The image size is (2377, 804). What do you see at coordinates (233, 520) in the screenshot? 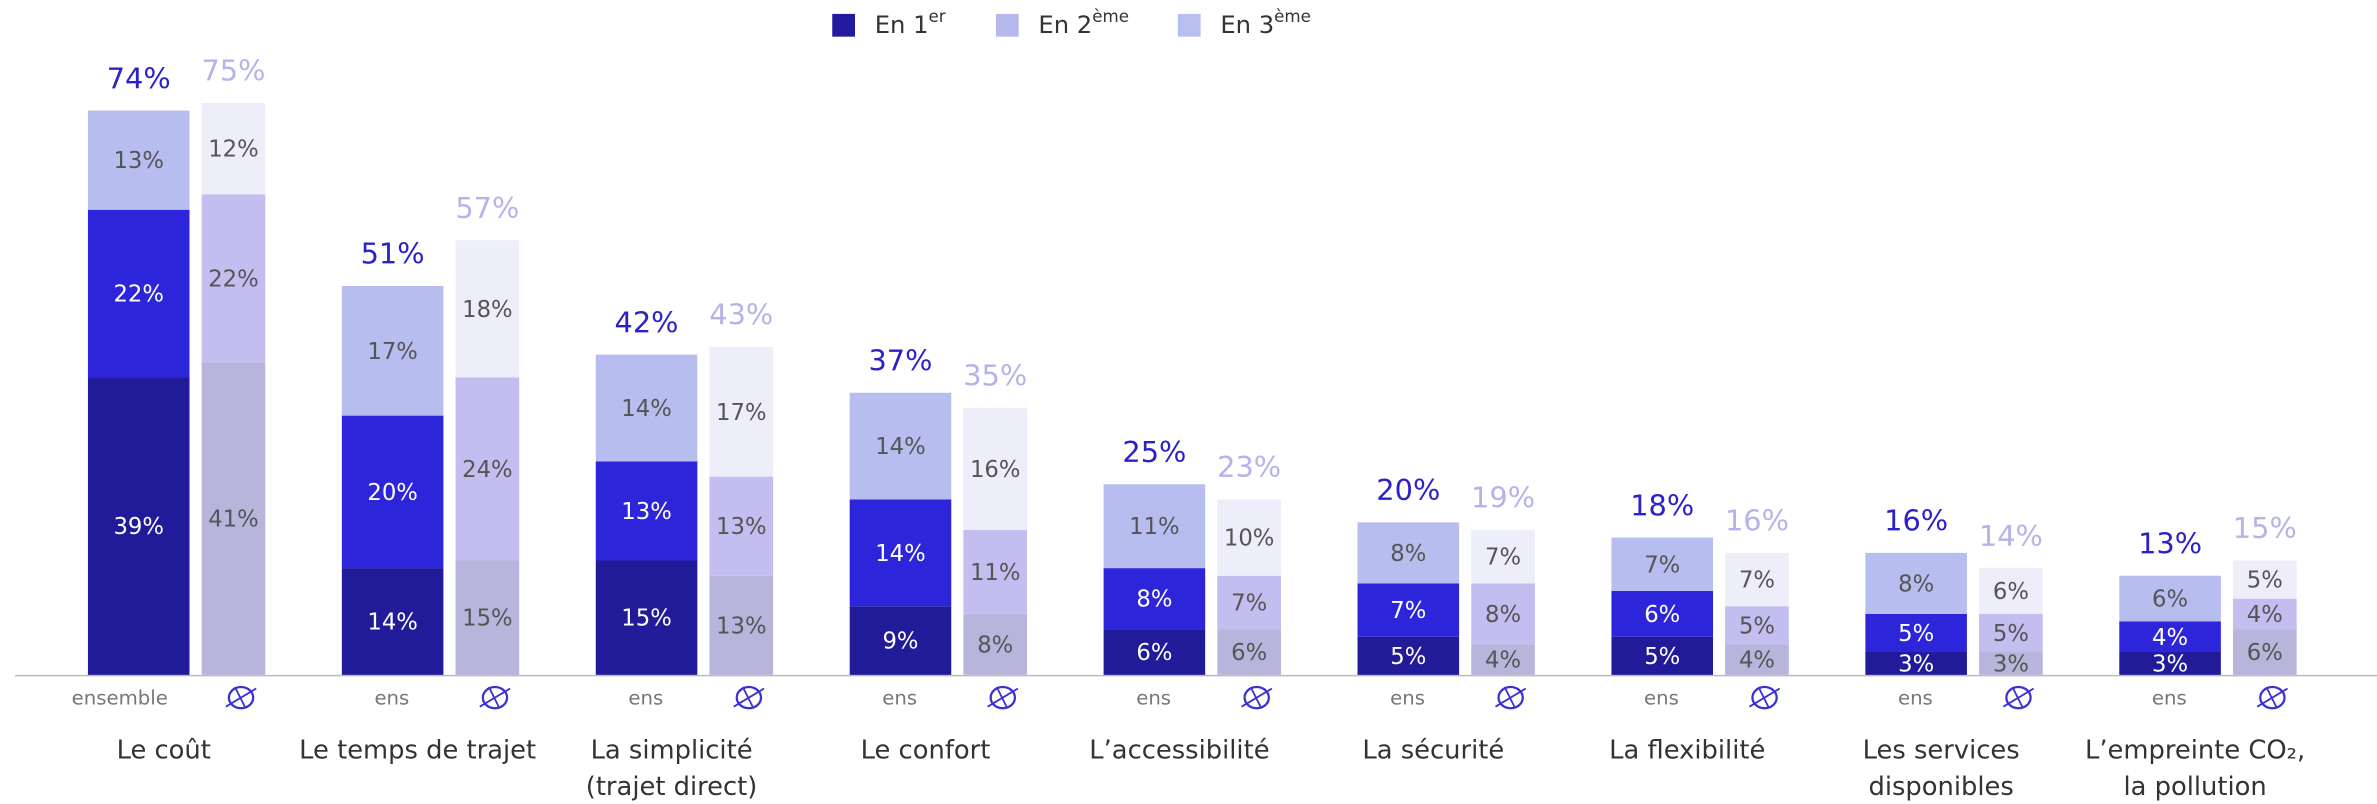
I see `value-label: 41%` at bounding box center [233, 520].